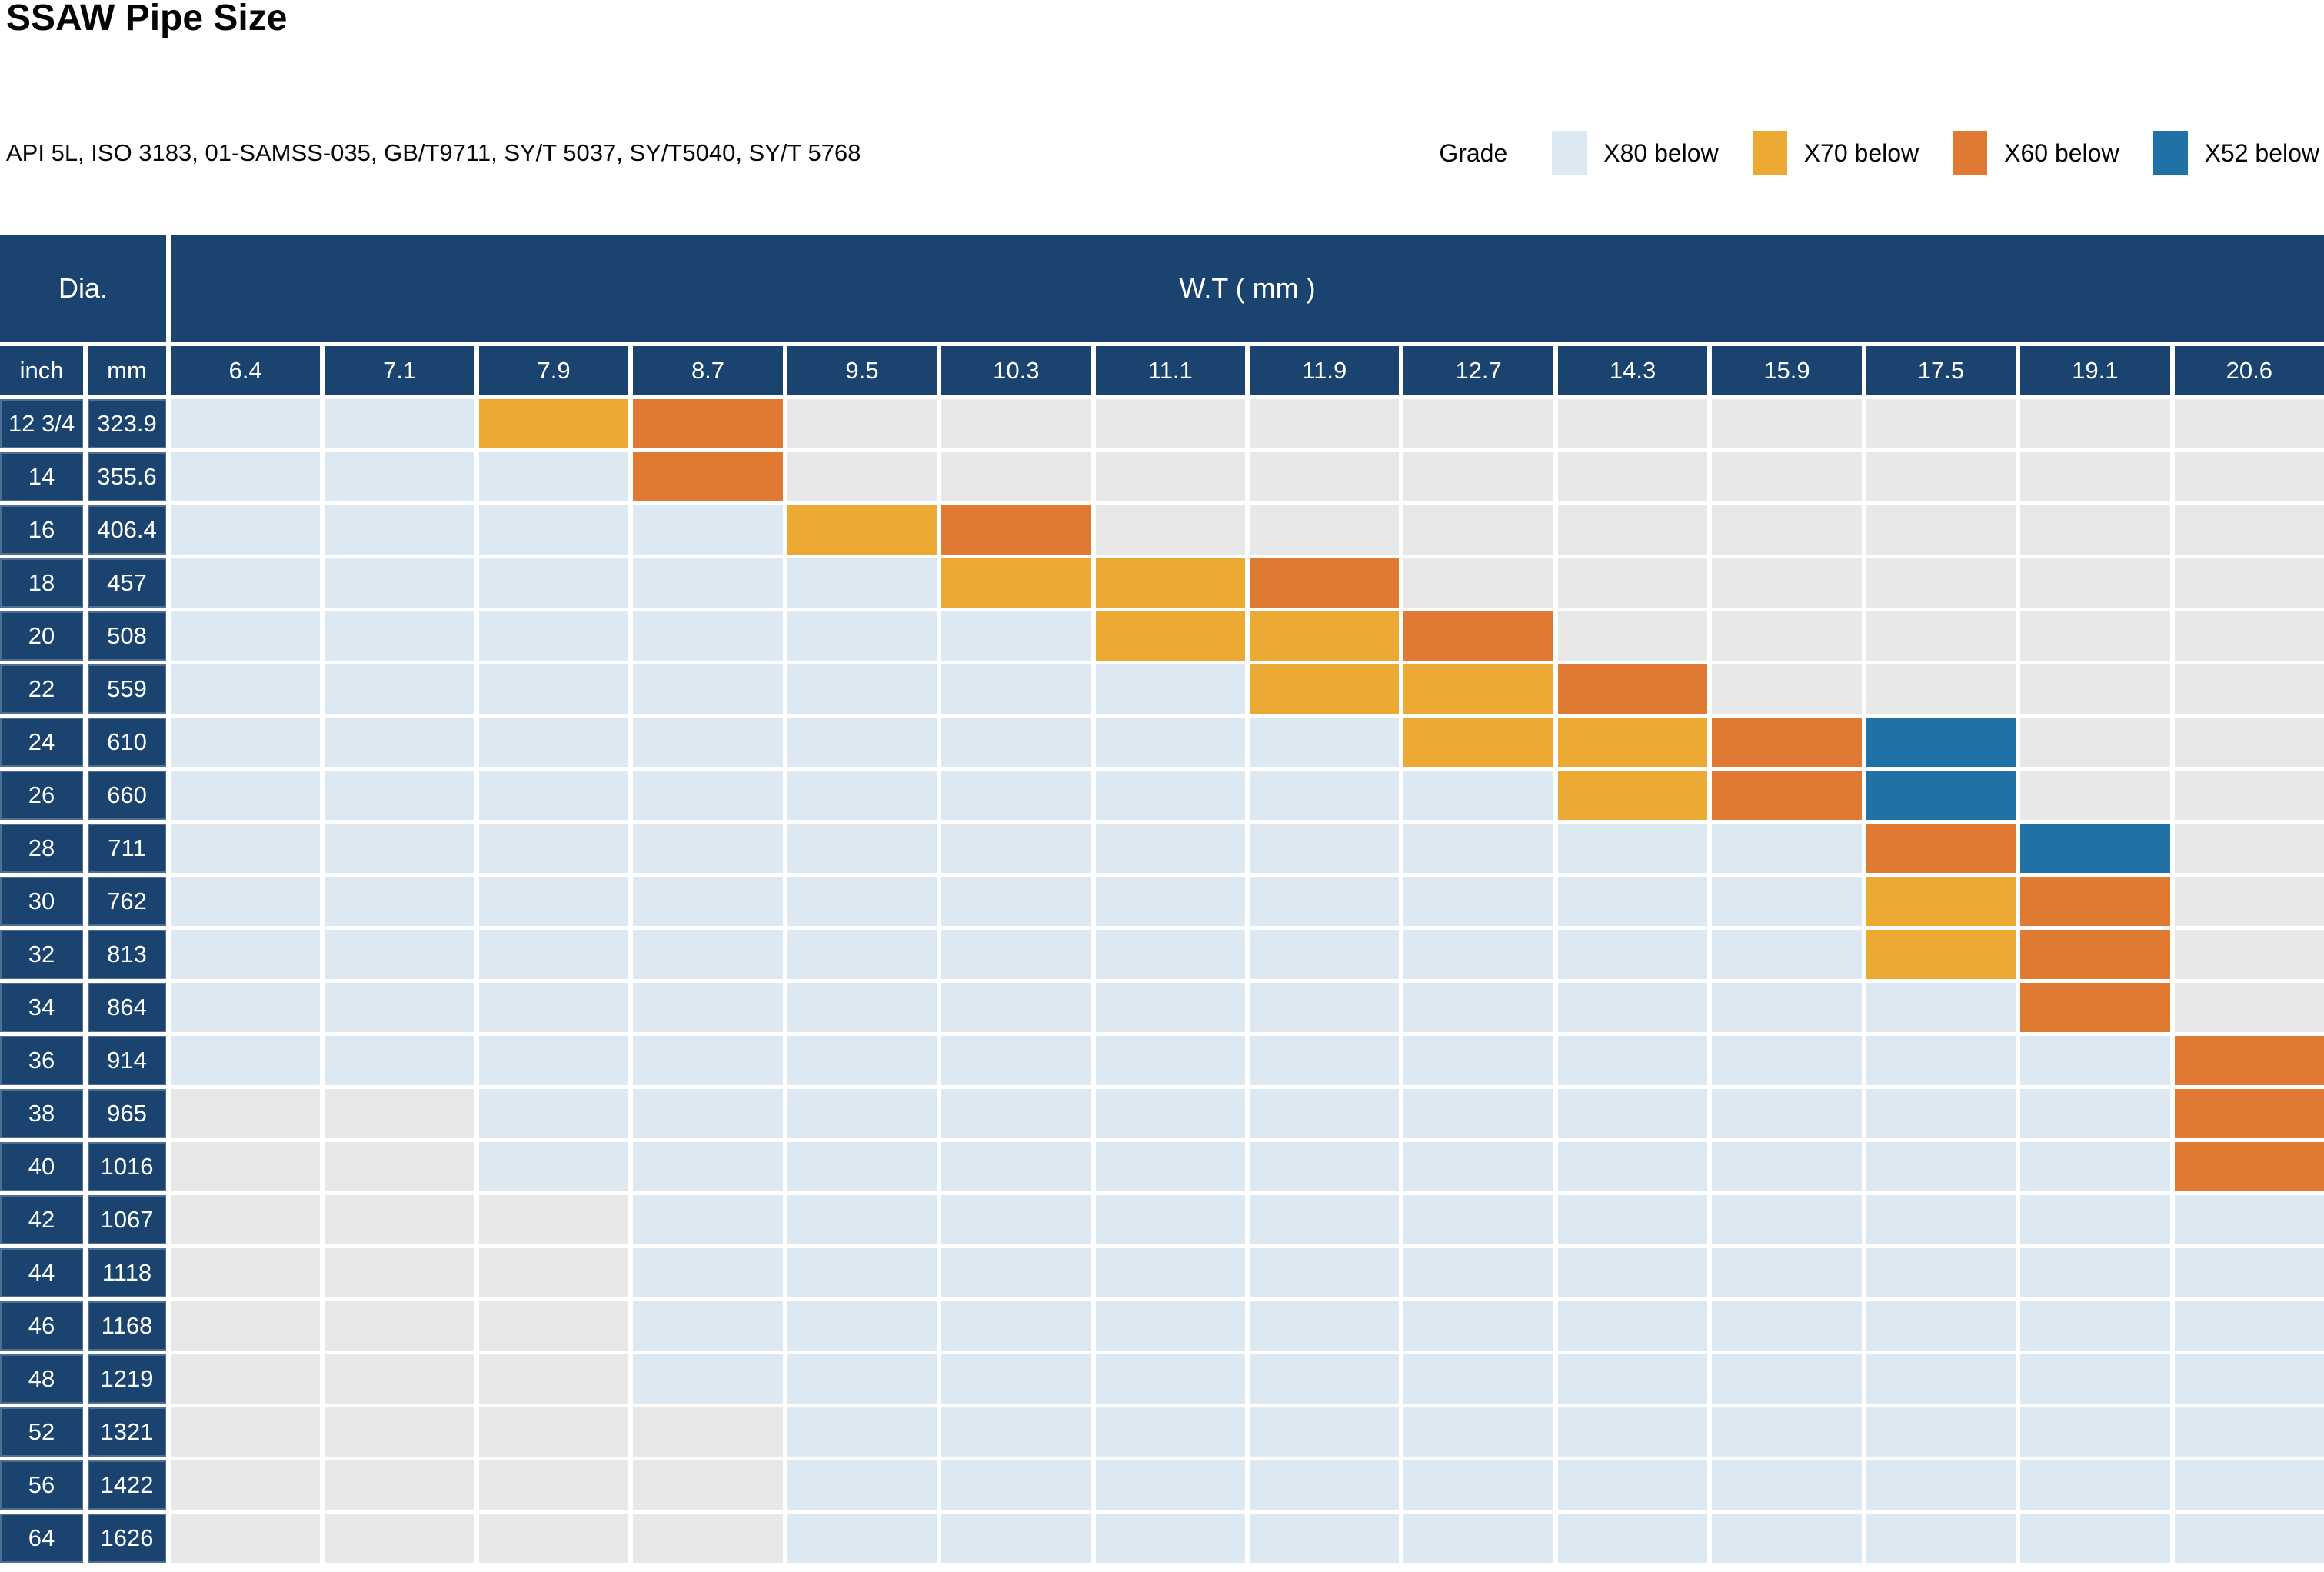 The image size is (2324, 1572). I want to click on wt-col-header: 11.9, so click(1325, 370).